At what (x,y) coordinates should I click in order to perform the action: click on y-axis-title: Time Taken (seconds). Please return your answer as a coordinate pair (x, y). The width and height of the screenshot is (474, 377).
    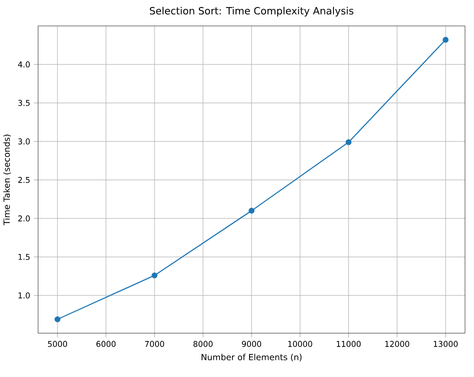
    Looking at the image, I should click on (7, 180).